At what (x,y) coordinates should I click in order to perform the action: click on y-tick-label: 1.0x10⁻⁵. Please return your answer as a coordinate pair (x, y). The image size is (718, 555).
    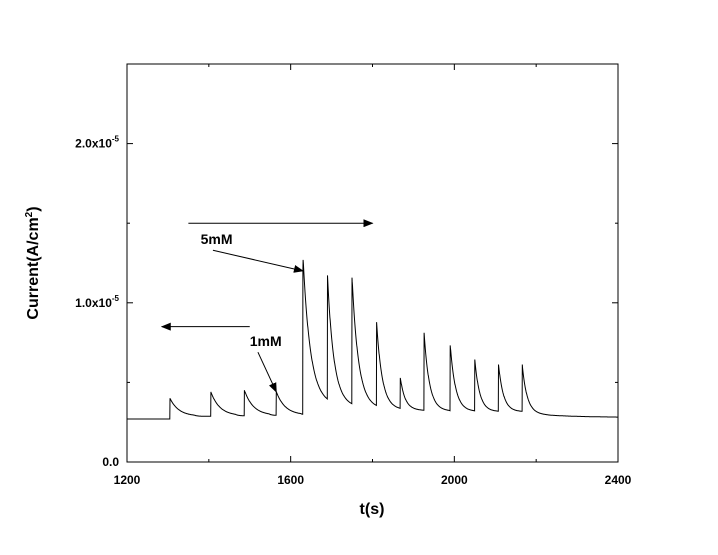
    Looking at the image, I should click on (97, 302).